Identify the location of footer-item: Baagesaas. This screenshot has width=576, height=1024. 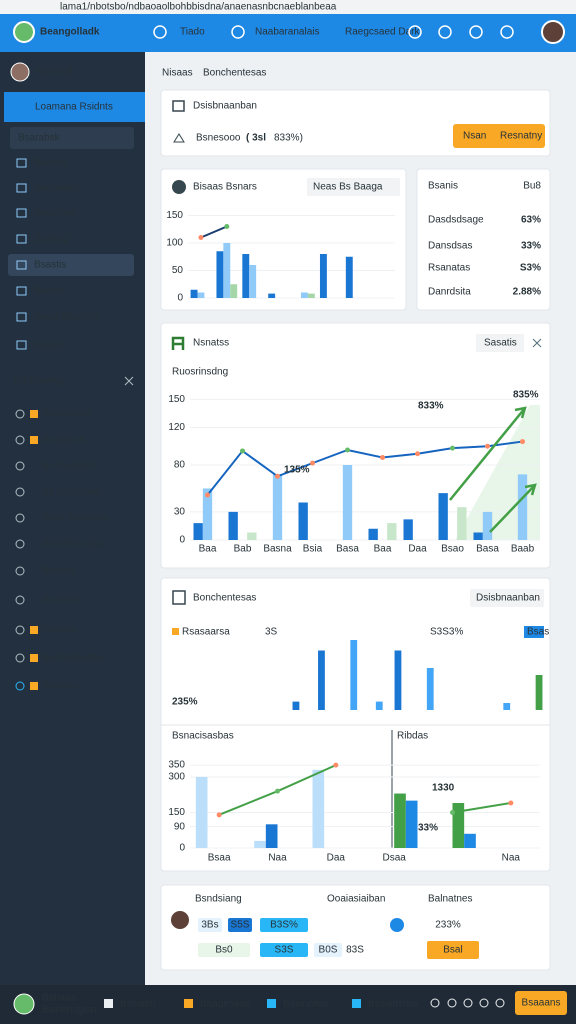
(225, 1004).